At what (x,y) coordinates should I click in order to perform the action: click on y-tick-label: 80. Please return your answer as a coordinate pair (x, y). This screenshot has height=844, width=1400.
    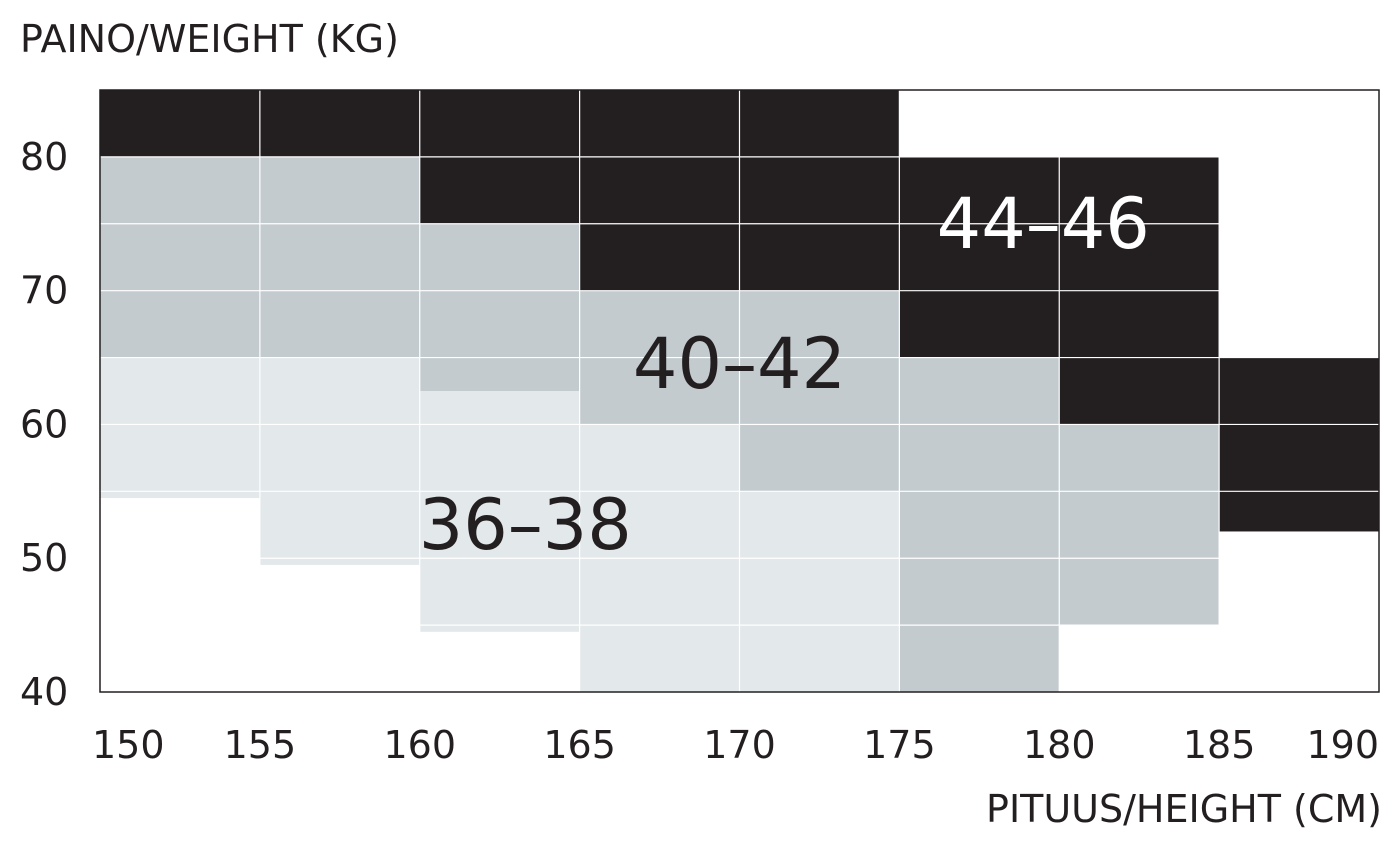
    Looking at the image, I should click on (44, 157).